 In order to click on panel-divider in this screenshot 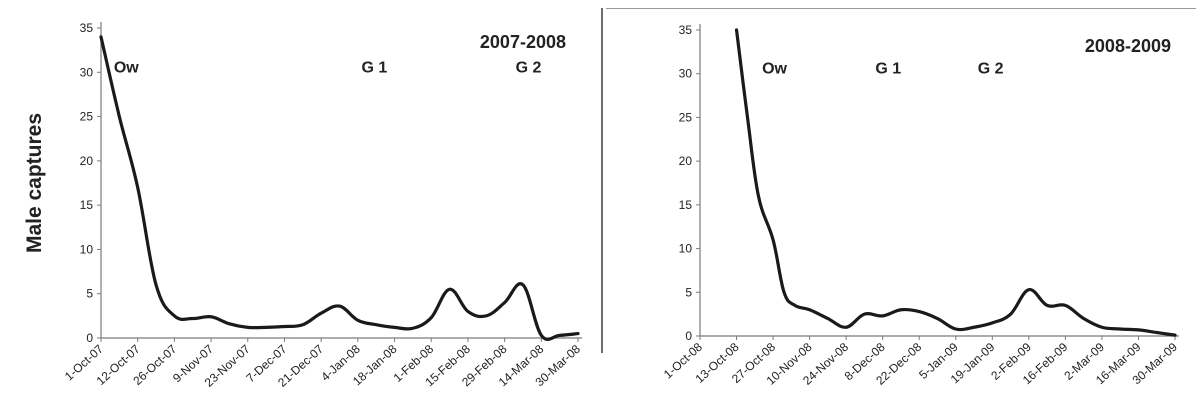, I will do `click(602, 180)`.